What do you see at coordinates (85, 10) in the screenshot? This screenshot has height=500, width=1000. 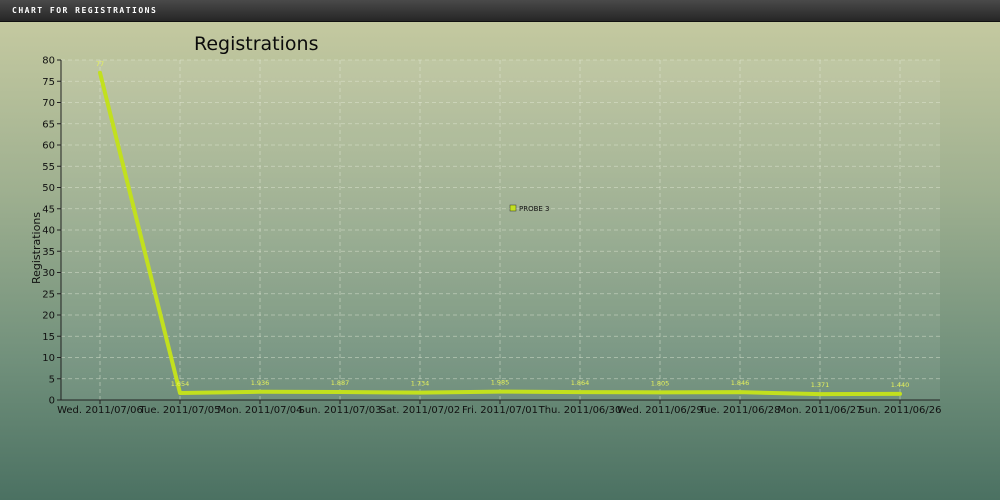 I see `window-title: CHART FOR REGISTRATIONS` at bounding box center [85, 10].